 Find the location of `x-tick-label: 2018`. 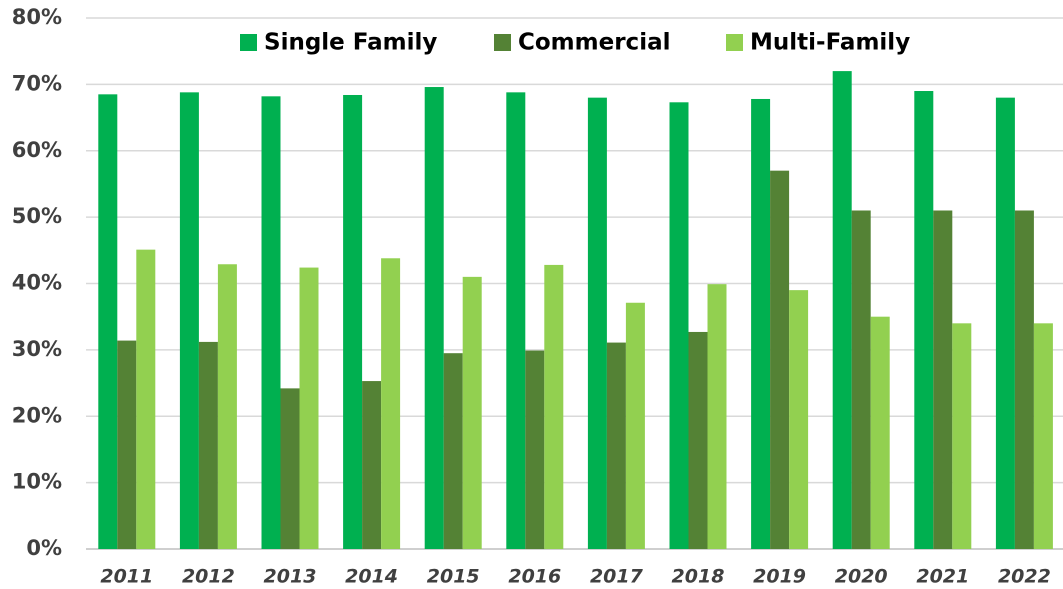

x-tick-label: 2018 is located at coordinates (698, 577).